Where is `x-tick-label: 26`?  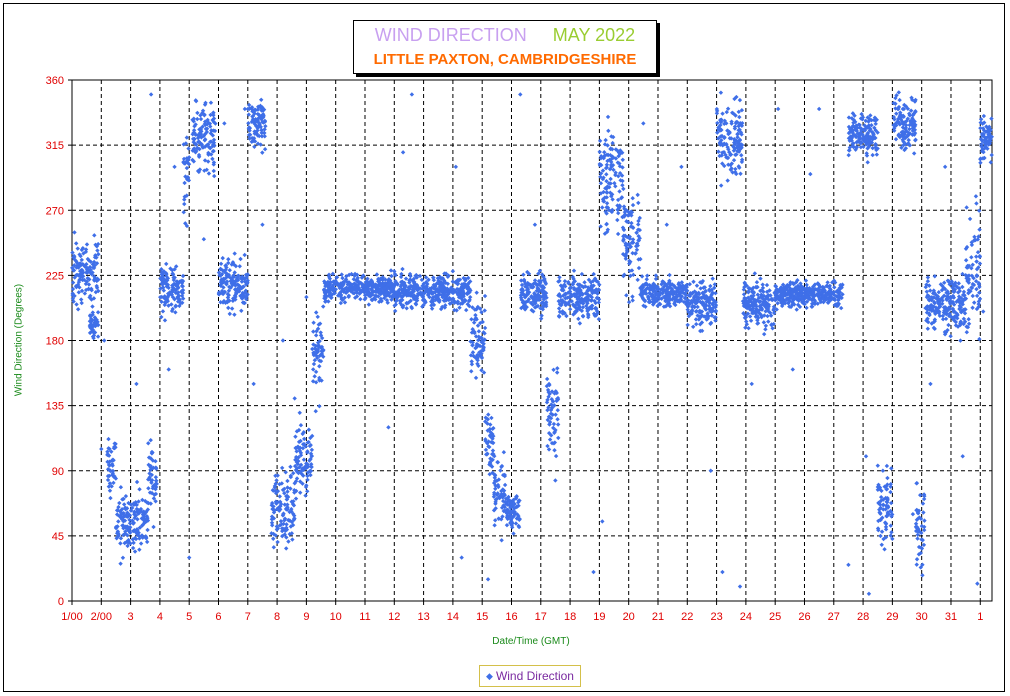 x-tick-label: 26 is located at coordinates (804, 617).